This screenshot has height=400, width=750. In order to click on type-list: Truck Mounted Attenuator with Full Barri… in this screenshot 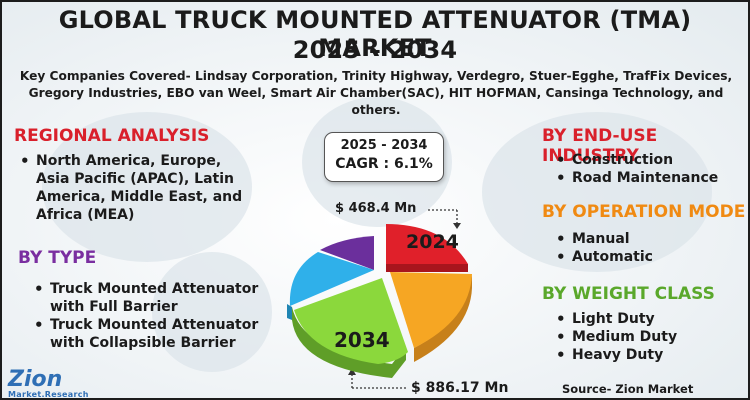, I will do `click(152, 316)`.